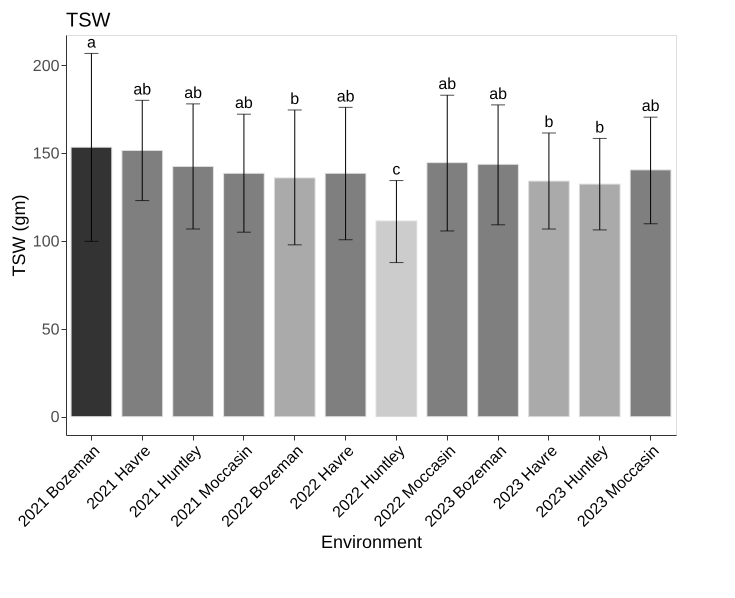  I want to click on x-axis-title: Environment, so click(371, 542).